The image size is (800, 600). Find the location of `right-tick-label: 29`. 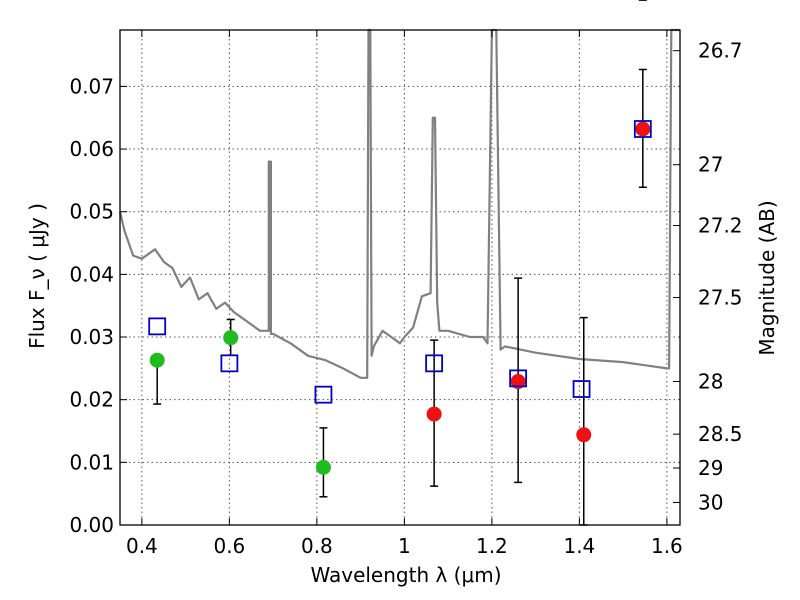

right-tick-label: 29 is located at coordinates (710, 468).